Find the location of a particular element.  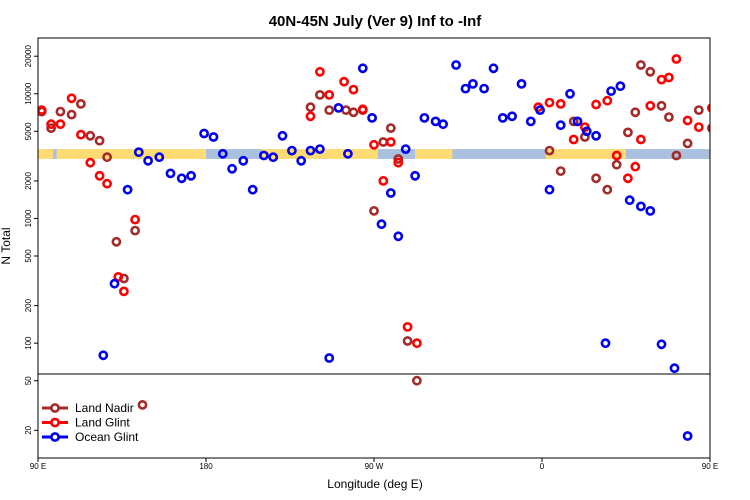

x-tick-label: 180 is located at coordinates (206, 466).